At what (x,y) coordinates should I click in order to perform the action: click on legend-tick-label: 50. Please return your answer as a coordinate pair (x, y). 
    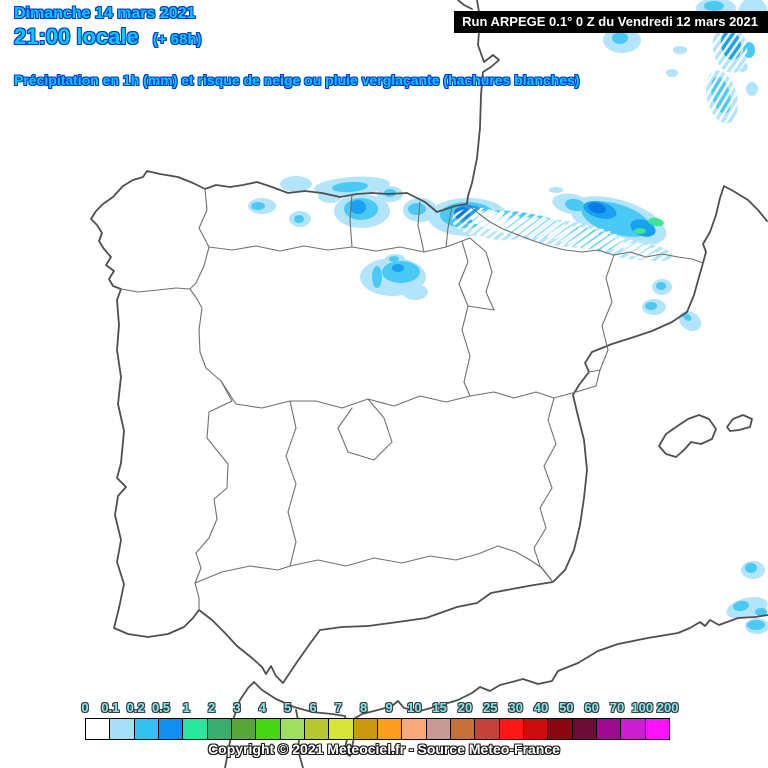
    Looking at the image, I should click on (566, 707).